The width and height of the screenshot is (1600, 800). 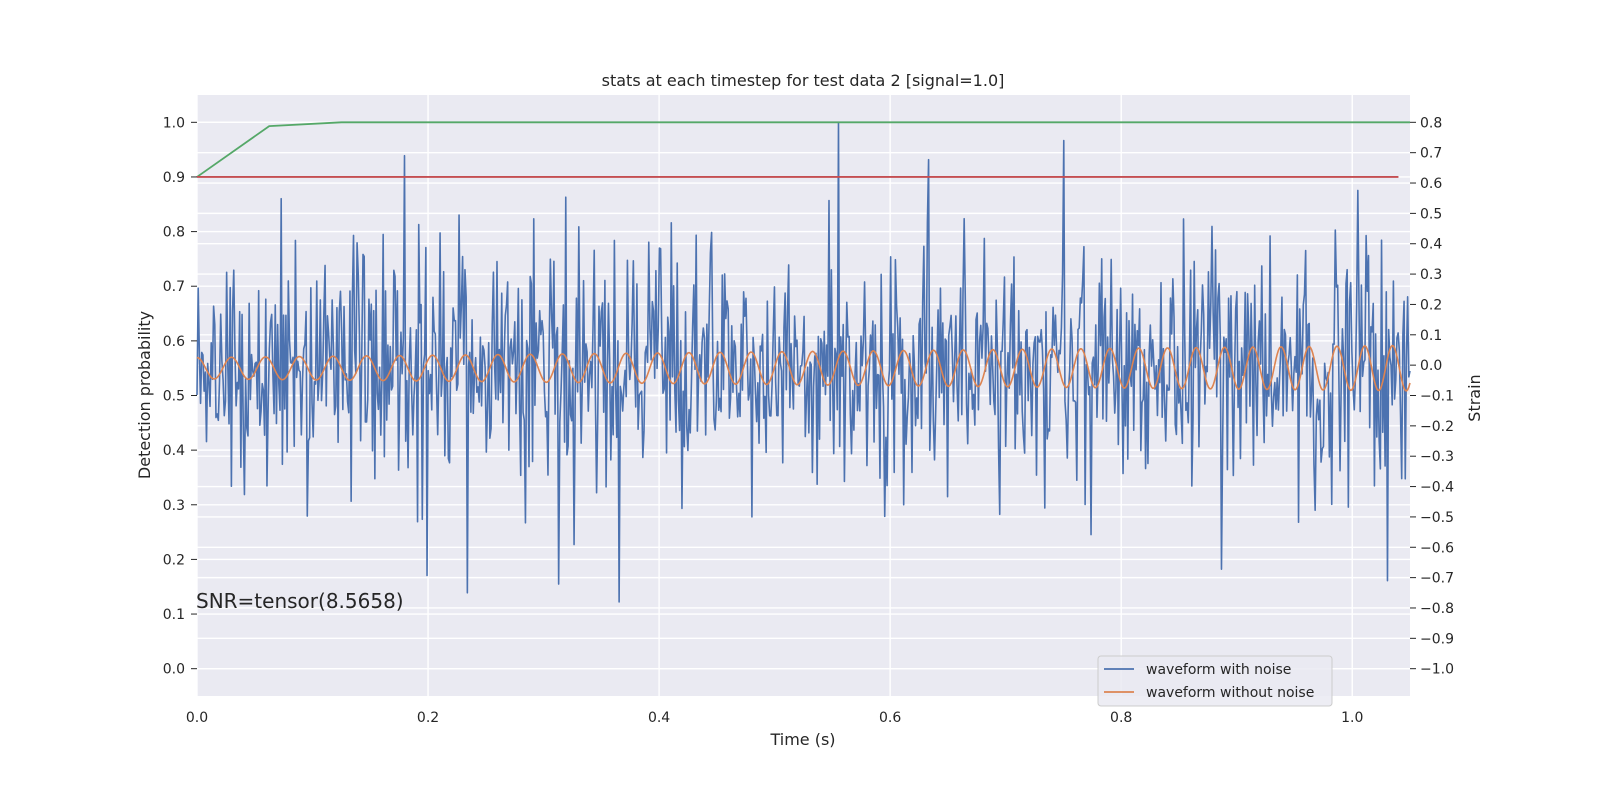 What do you see at coordinates (144, 395) in the screenshot?
I see `y-axis-label: Detection probability` at bounding box center [144, 395].